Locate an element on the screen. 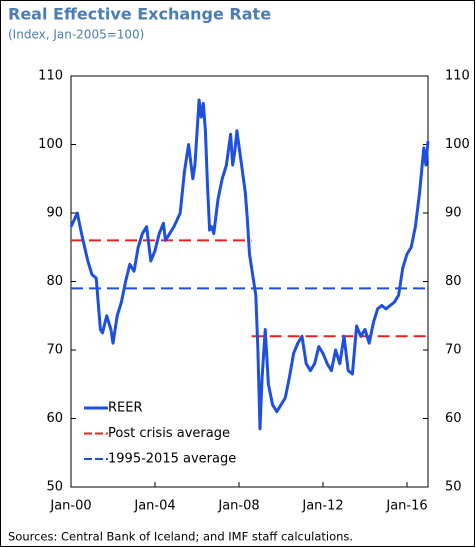 Image resolution: width=476 pixels, height=548 pixels. x-tick-label: Jan-04 is located at coordinates (154, 506).